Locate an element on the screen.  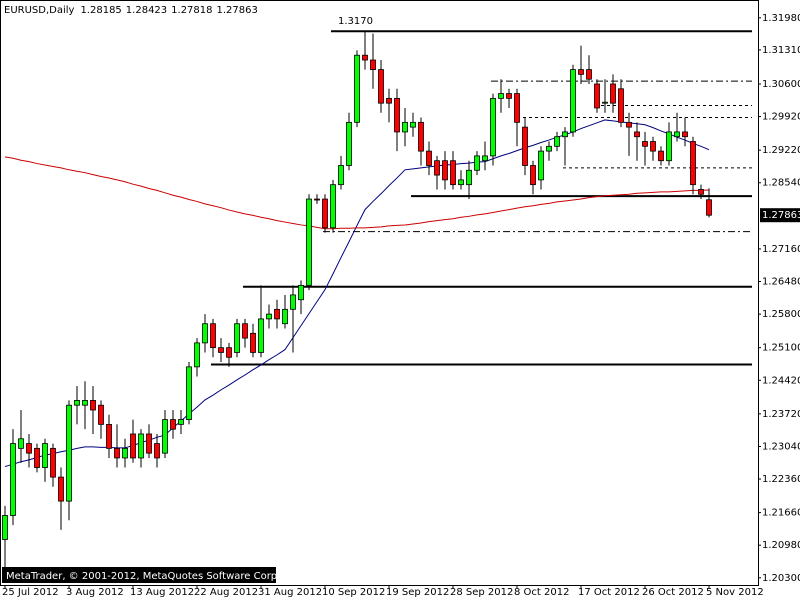
y-tick-label: 1.22360 is located at coordinates (781, 479).